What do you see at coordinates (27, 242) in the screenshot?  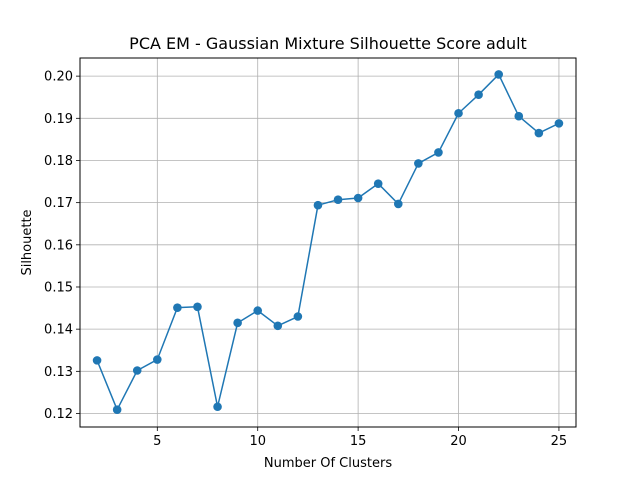 I see `y-axis-label: Silhouette` at bounding box center [27, 242].